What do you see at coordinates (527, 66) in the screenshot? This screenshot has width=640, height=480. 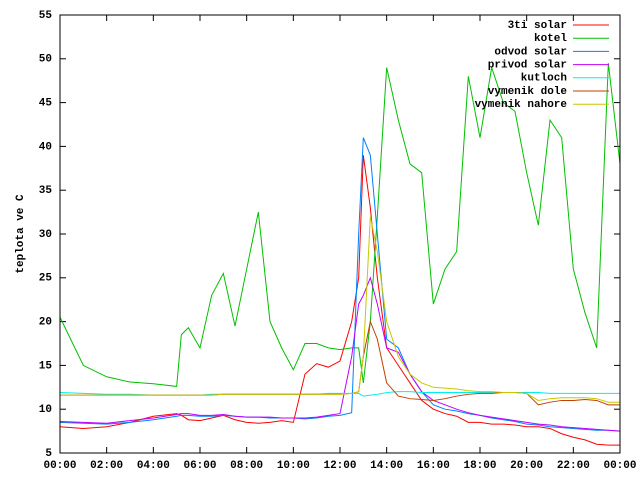 I see `legend-label: privod solar` at bounding box center [527, 66].